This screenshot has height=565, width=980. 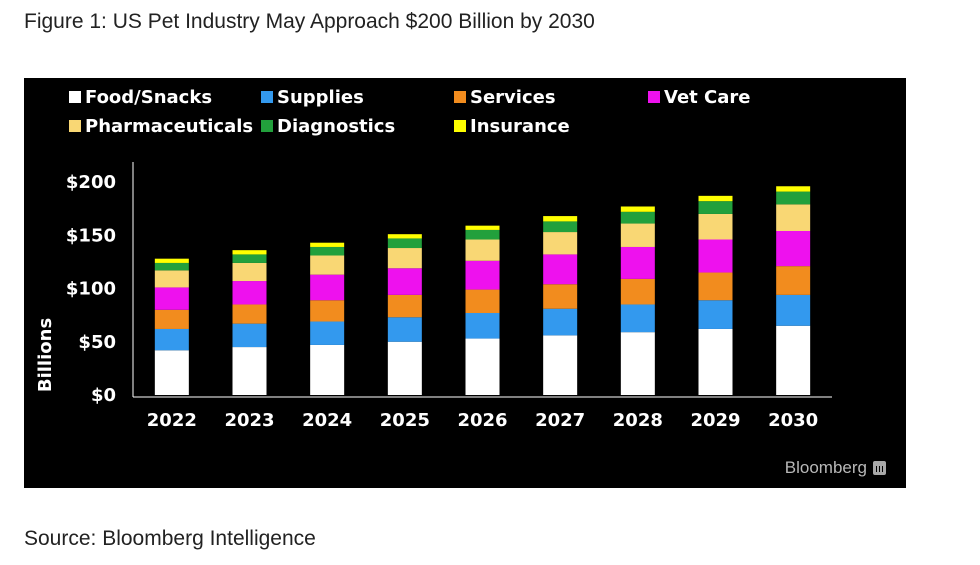 What do you see at coordinates (404, 329) in the screenshot?
I see `bar-segment-supplies-2025` at bounding box center [404, 329].